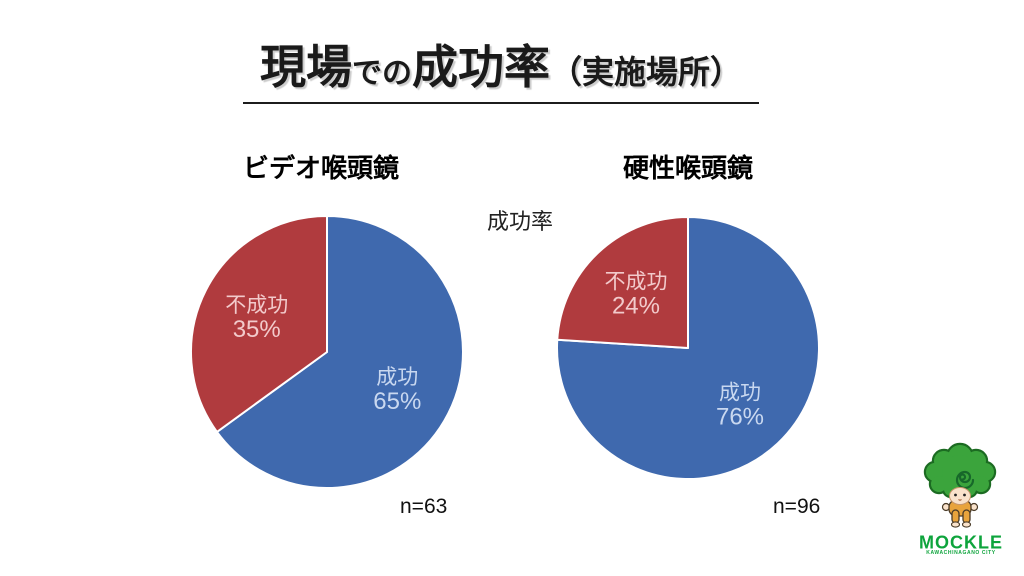 This screenshot has width=1024, height=576. I want to click on n-label-video: n=63, so click(424, 506).